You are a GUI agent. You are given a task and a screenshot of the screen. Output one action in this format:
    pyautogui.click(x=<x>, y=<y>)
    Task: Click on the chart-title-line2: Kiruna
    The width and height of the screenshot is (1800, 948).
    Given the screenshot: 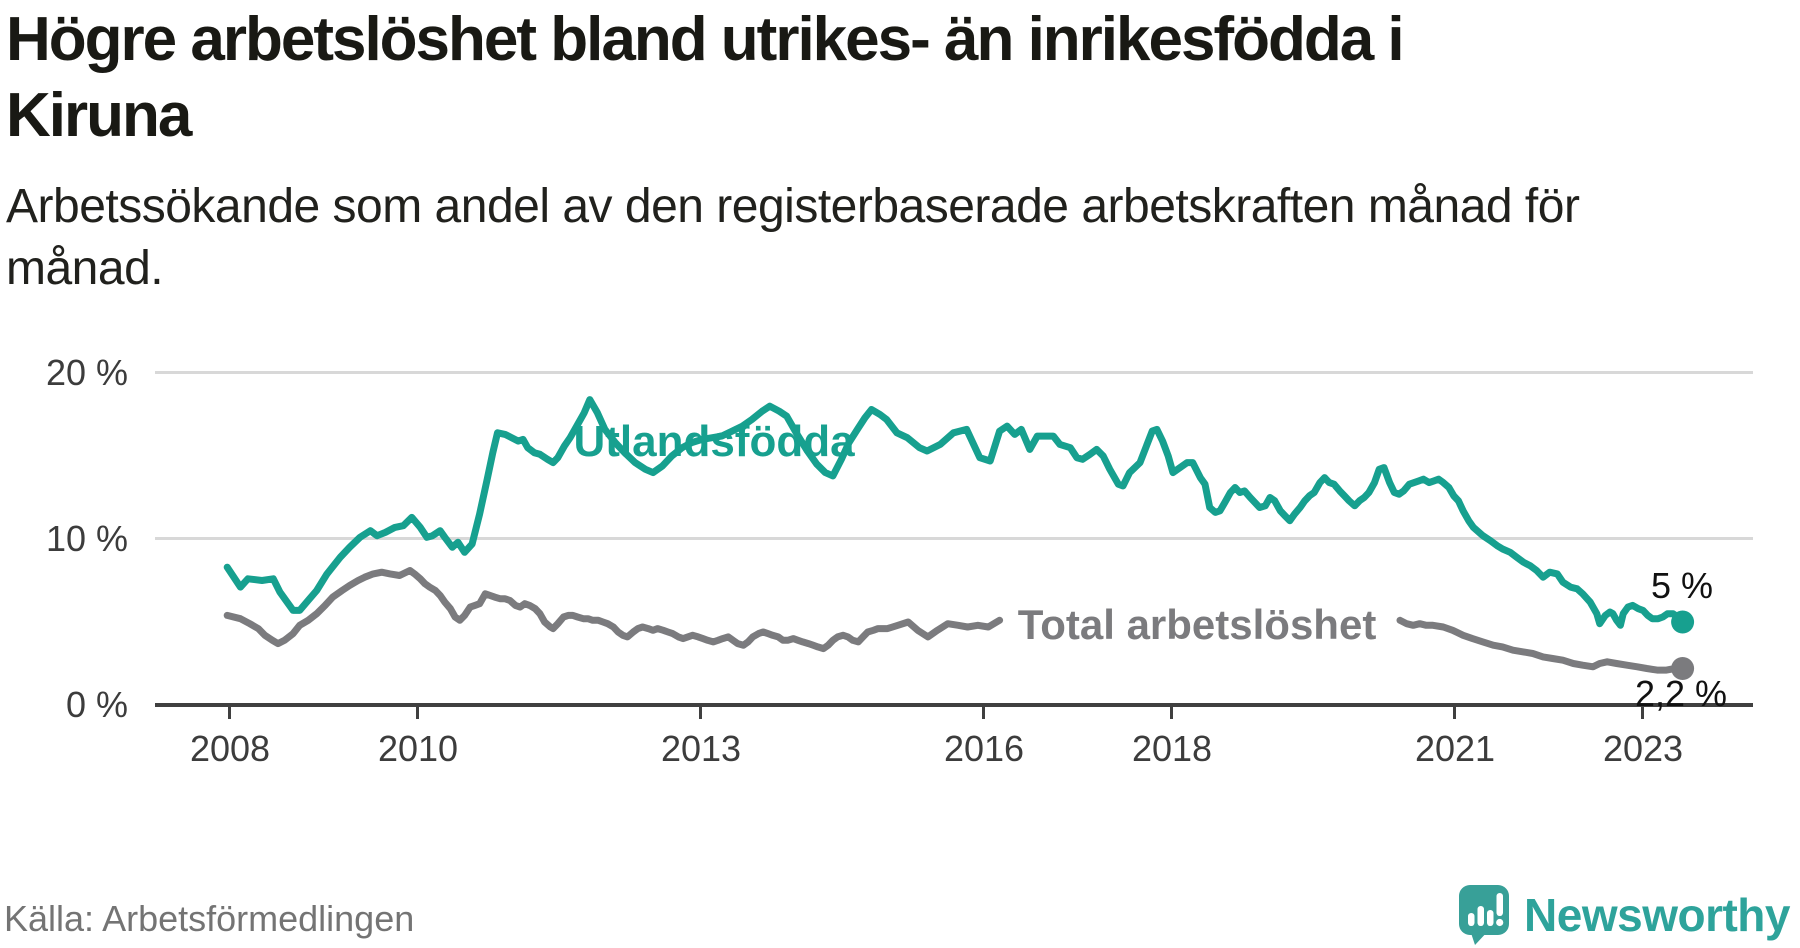 What is the action you would take?
    pyautogui.click(x=99, y=115)
    